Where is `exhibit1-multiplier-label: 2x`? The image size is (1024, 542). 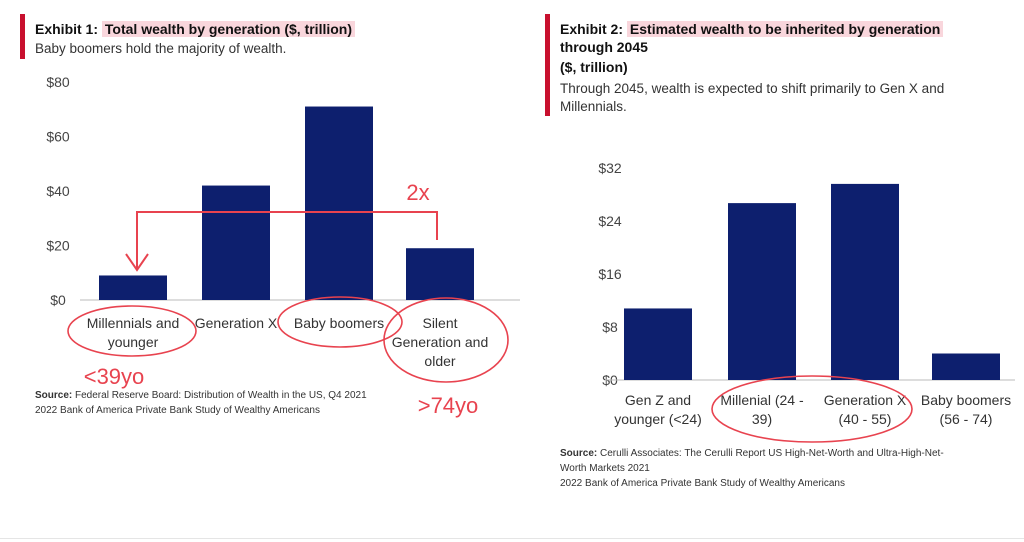
exhibit1-multiplier-label: 2x is located at coordinates (417, 192).